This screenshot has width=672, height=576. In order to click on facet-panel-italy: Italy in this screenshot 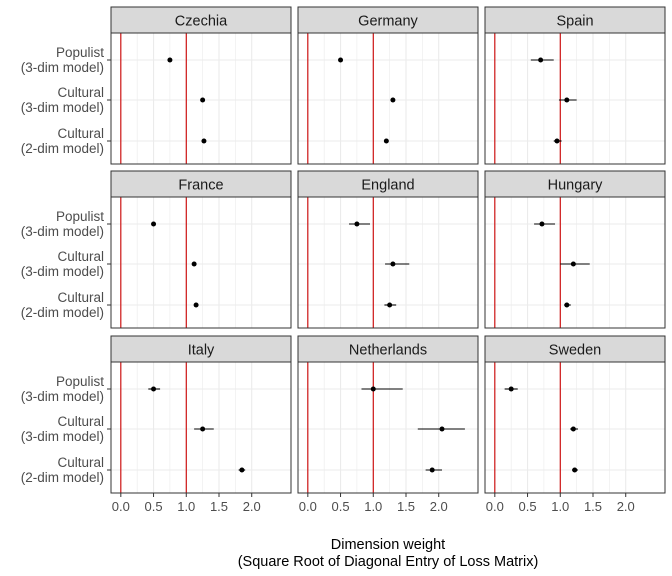, I will do `click(201, 414)`.